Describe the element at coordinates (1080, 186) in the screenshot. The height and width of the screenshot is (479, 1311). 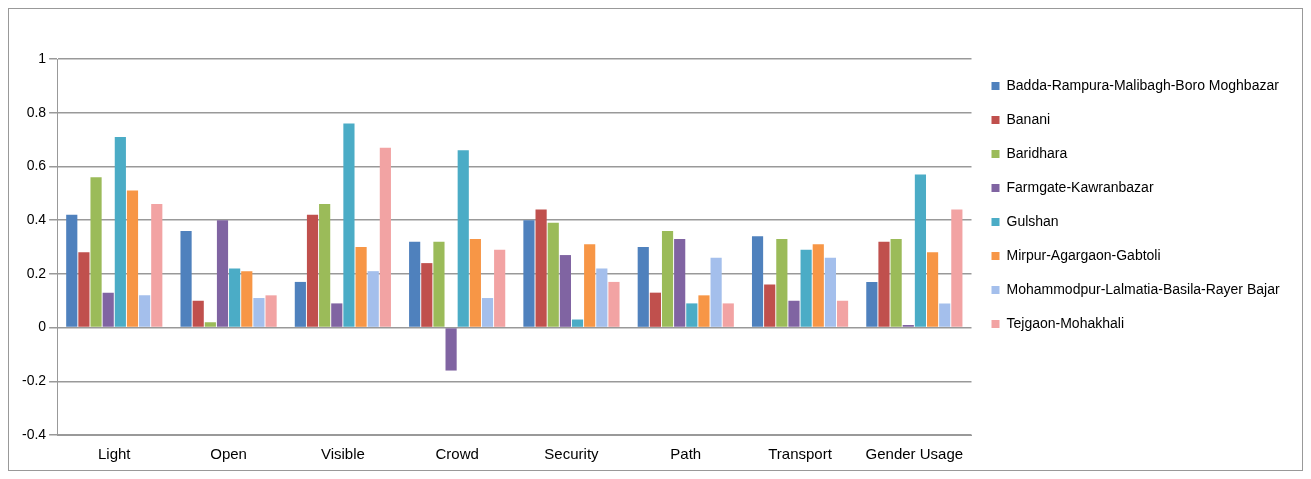
I see `legend-label: Farmgate-Kawranbazar` at that location.